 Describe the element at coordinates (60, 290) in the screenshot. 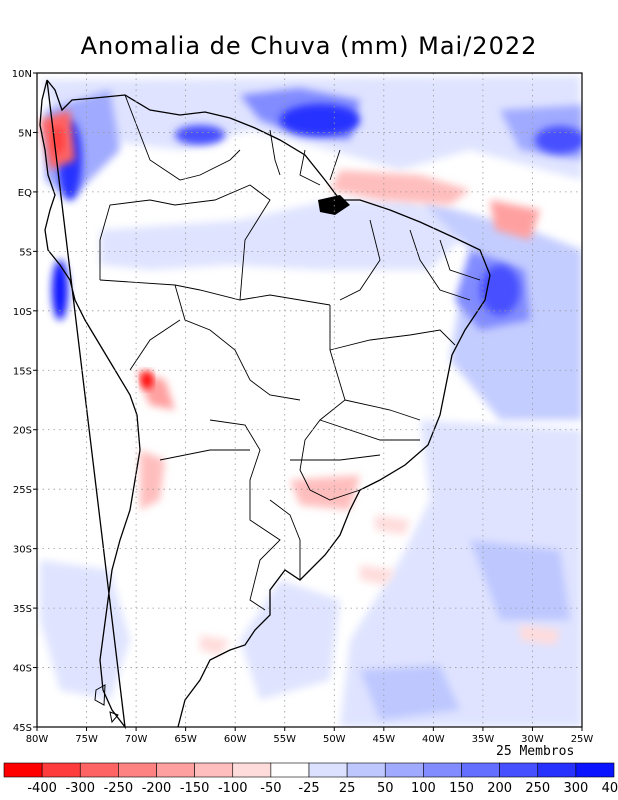

I see `core-peru-coast` at that location.